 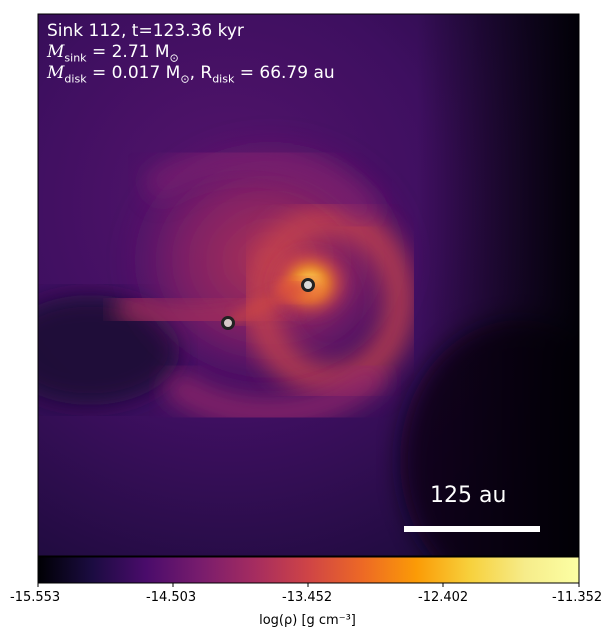 I want to click on sink-primary, so click(x=308, y=285).